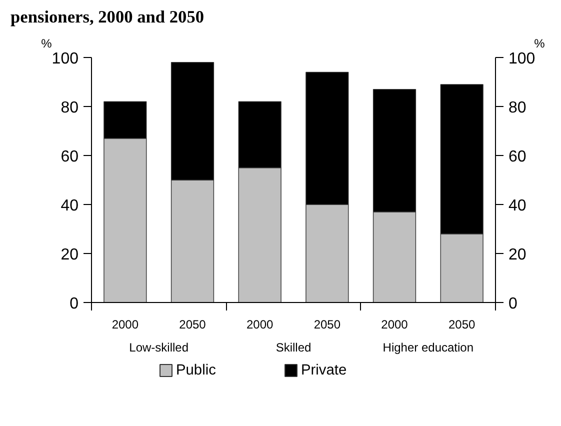 The width and height of the screenshot is (561, 426). What do you see at coordinates (428, 347) in the screenshot?
I see `text: Higher education` at bounding box center [428, 347].